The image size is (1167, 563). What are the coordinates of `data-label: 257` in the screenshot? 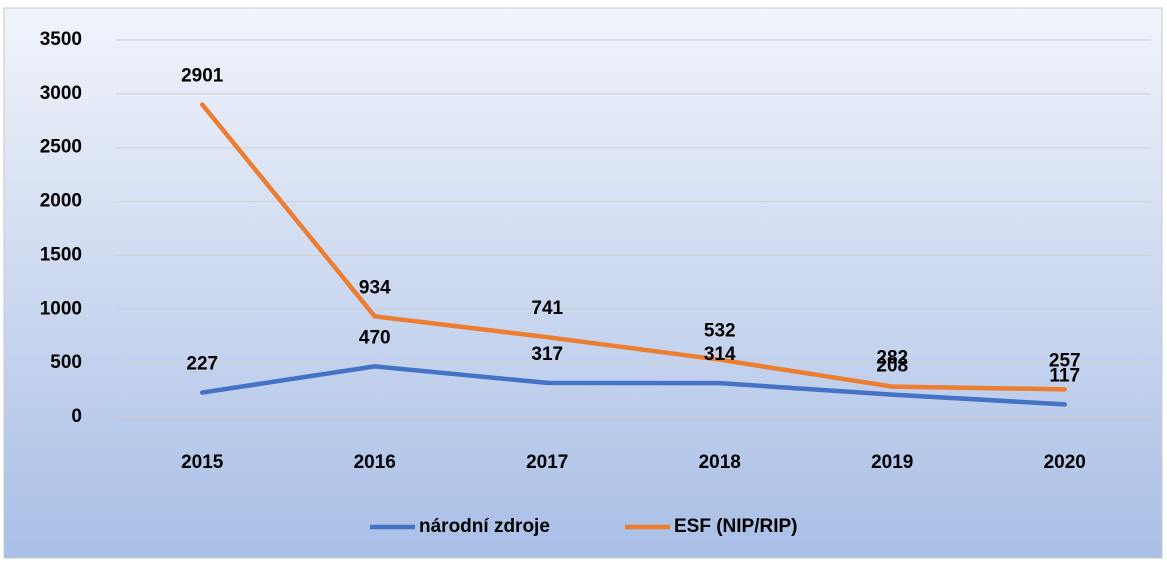 It's located at (1065, 360).